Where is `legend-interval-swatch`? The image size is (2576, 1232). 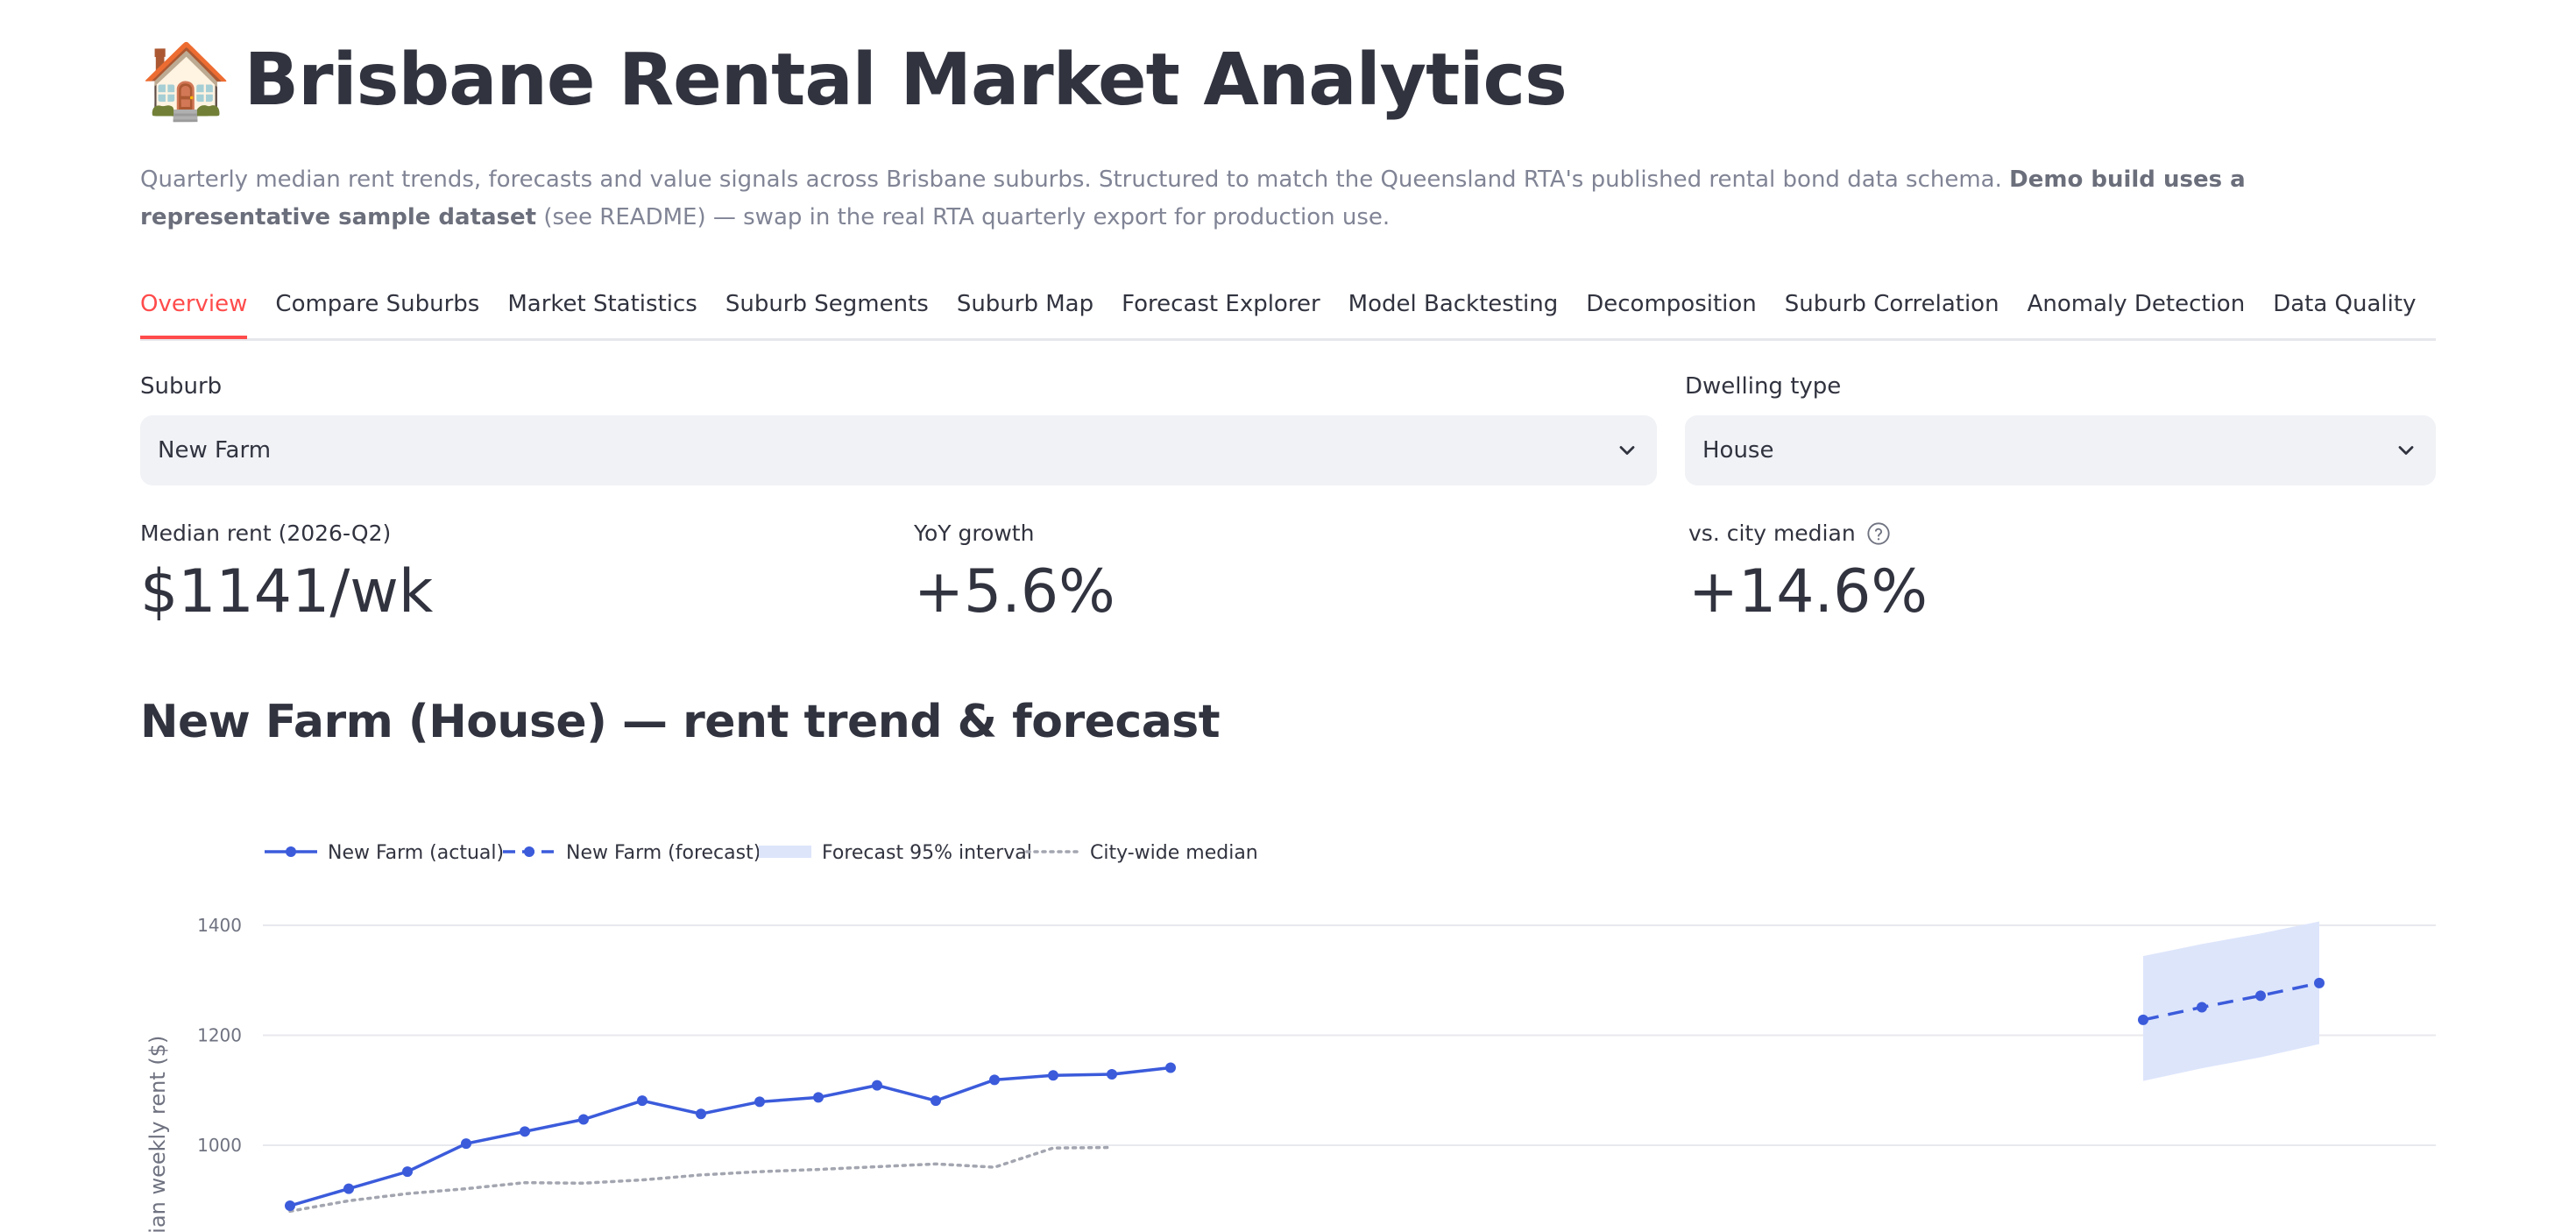 legend-interval-swatch is located at coordinates (785, 852).